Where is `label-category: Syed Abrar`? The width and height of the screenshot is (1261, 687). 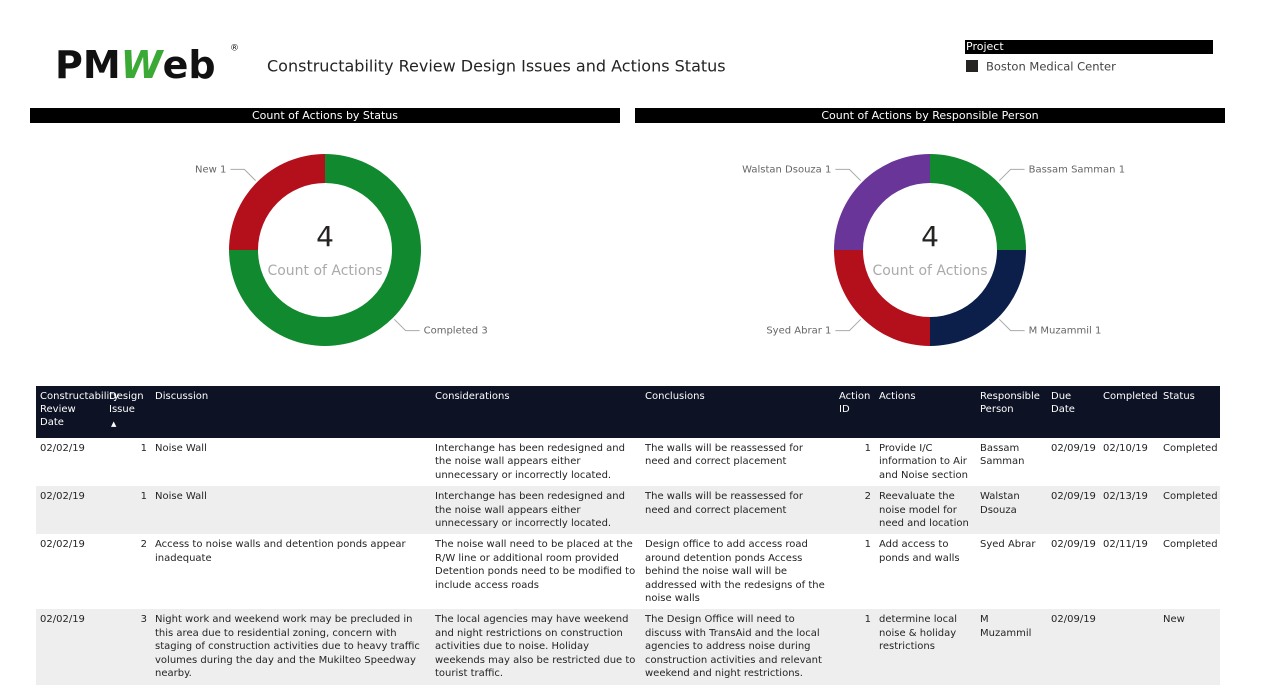
label-category: Syed Abrar is located at coordinates (794, 331).